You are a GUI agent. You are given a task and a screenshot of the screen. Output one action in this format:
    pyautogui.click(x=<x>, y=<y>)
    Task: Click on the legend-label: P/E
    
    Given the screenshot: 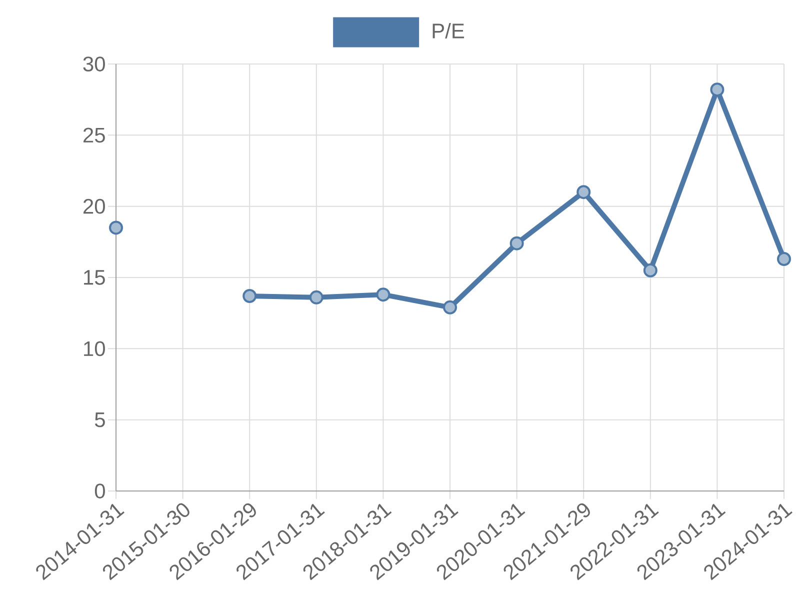 What is the action you would take?
    pyautogui.click(x=448, y=30)
    